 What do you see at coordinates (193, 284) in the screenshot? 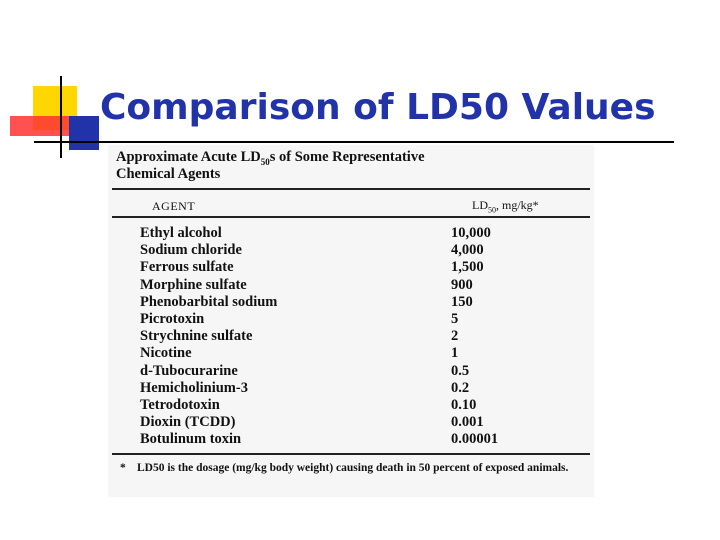
I see `agent-name: Morphine sulfate` at bounding box center [193, 284].